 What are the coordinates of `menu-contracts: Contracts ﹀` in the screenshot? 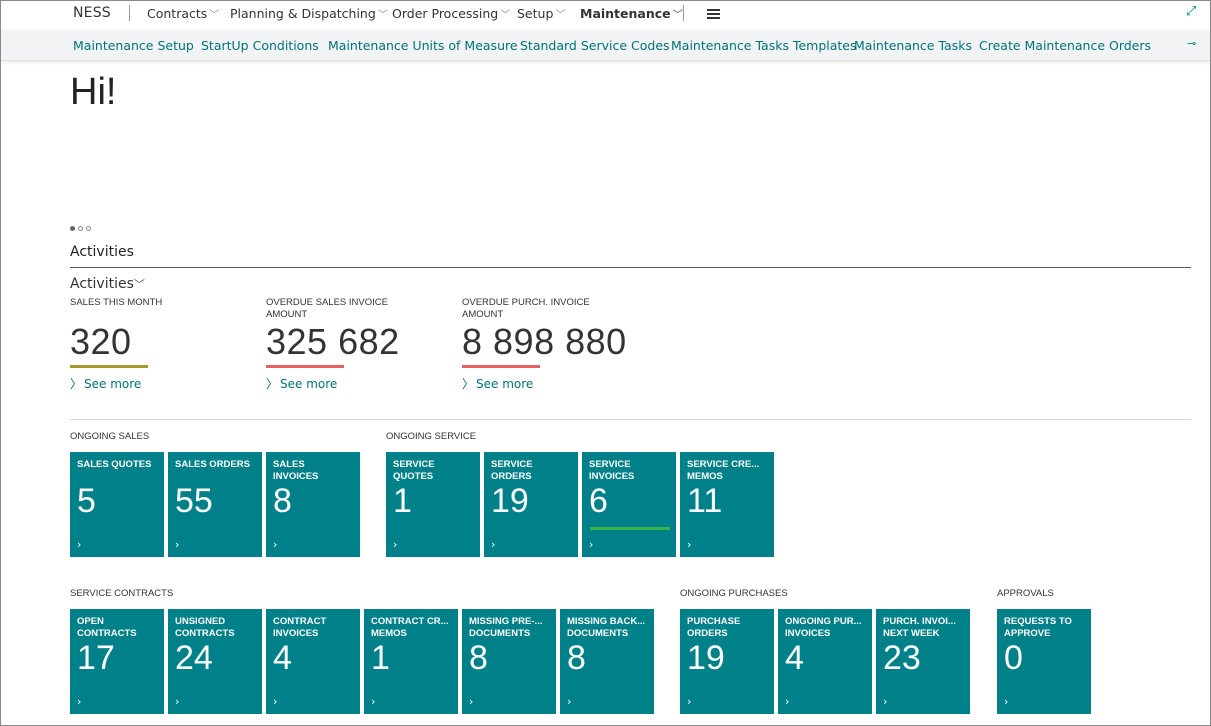 It's located at (183, 13).